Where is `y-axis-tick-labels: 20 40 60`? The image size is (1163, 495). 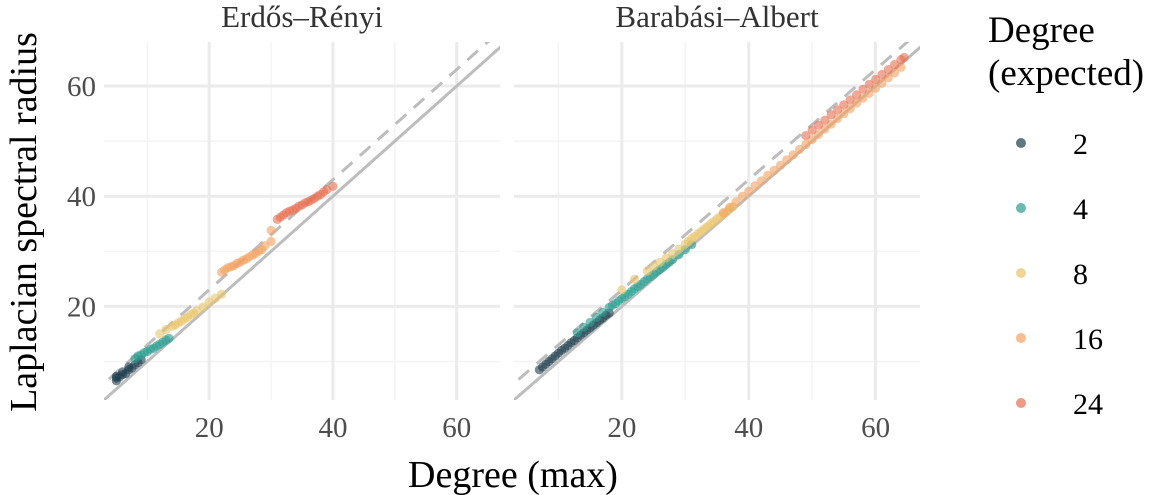
y-axis-tick-labels: 20 40 60 is located at coordinates (81, 197).